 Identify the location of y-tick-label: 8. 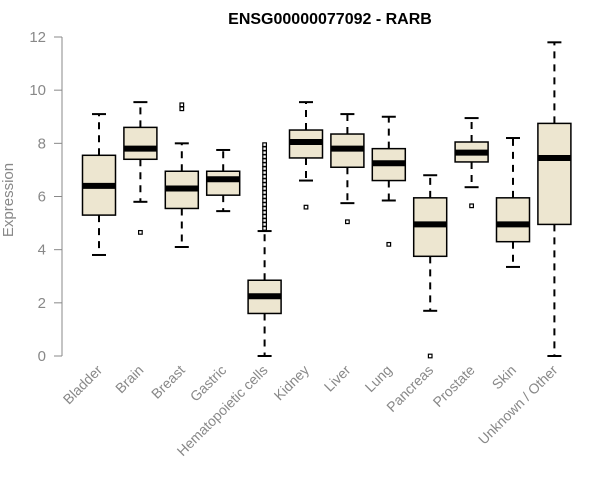
(42, 143).